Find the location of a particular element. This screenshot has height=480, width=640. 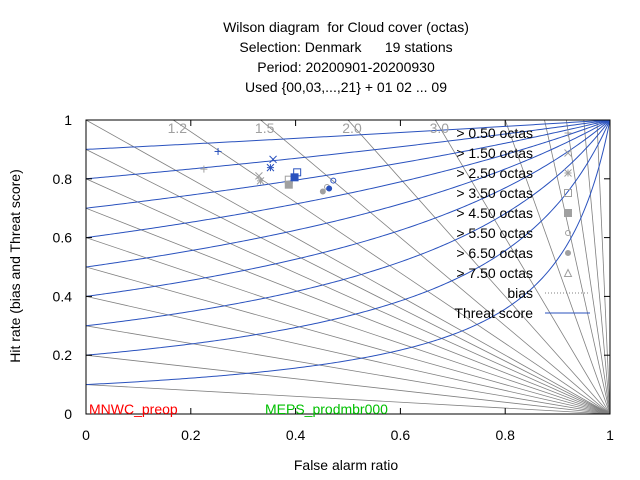

legend-label: > 5.50 octas is located at coordinates (494, 233).